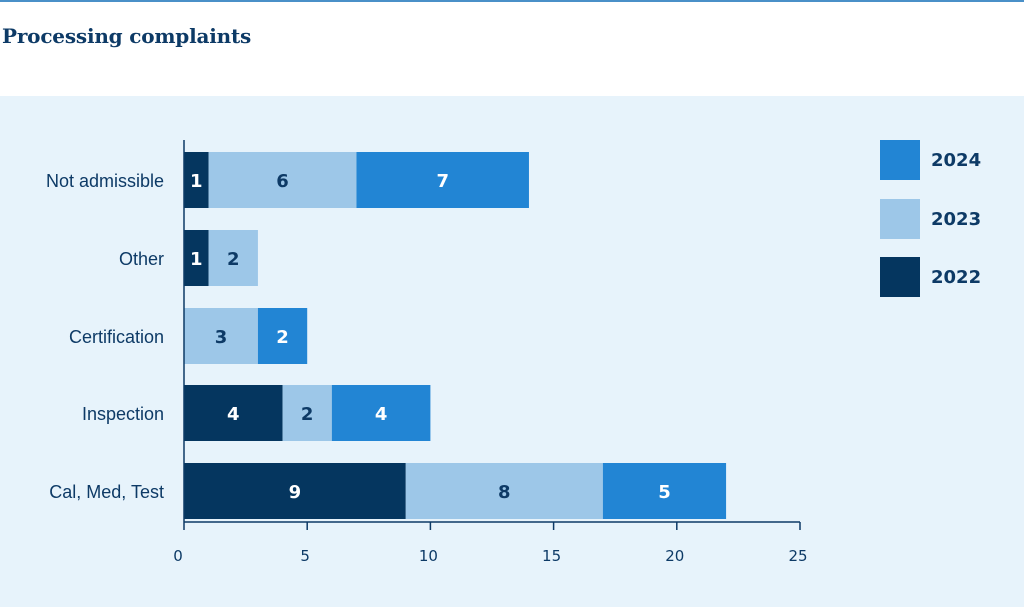  I want to click on category-label: Cal, Med, Test, so click(106, 492).